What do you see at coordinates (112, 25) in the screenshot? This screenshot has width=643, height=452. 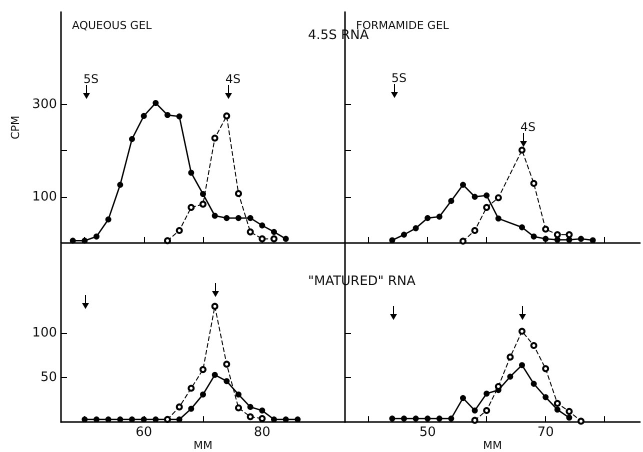 I see `text: AQUEOUS GEL` at bounding box center [112, 25].